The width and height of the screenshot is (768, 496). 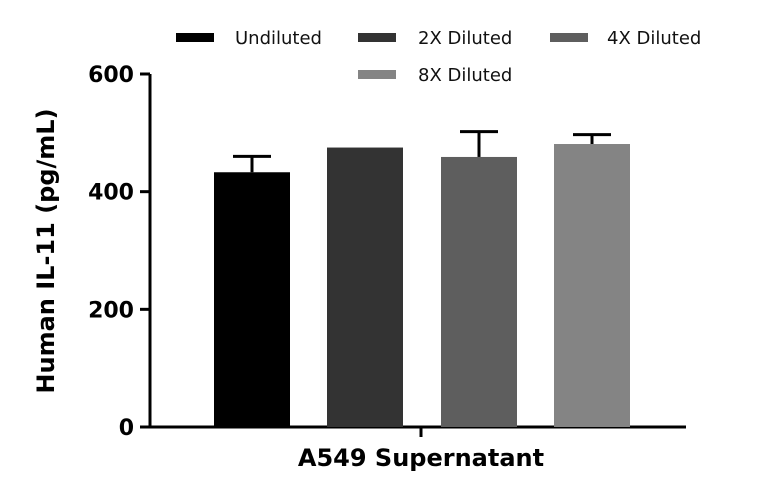 I want to click on legend-item-4x-diluted: 4X Diluted, so click(x=625, y=38).